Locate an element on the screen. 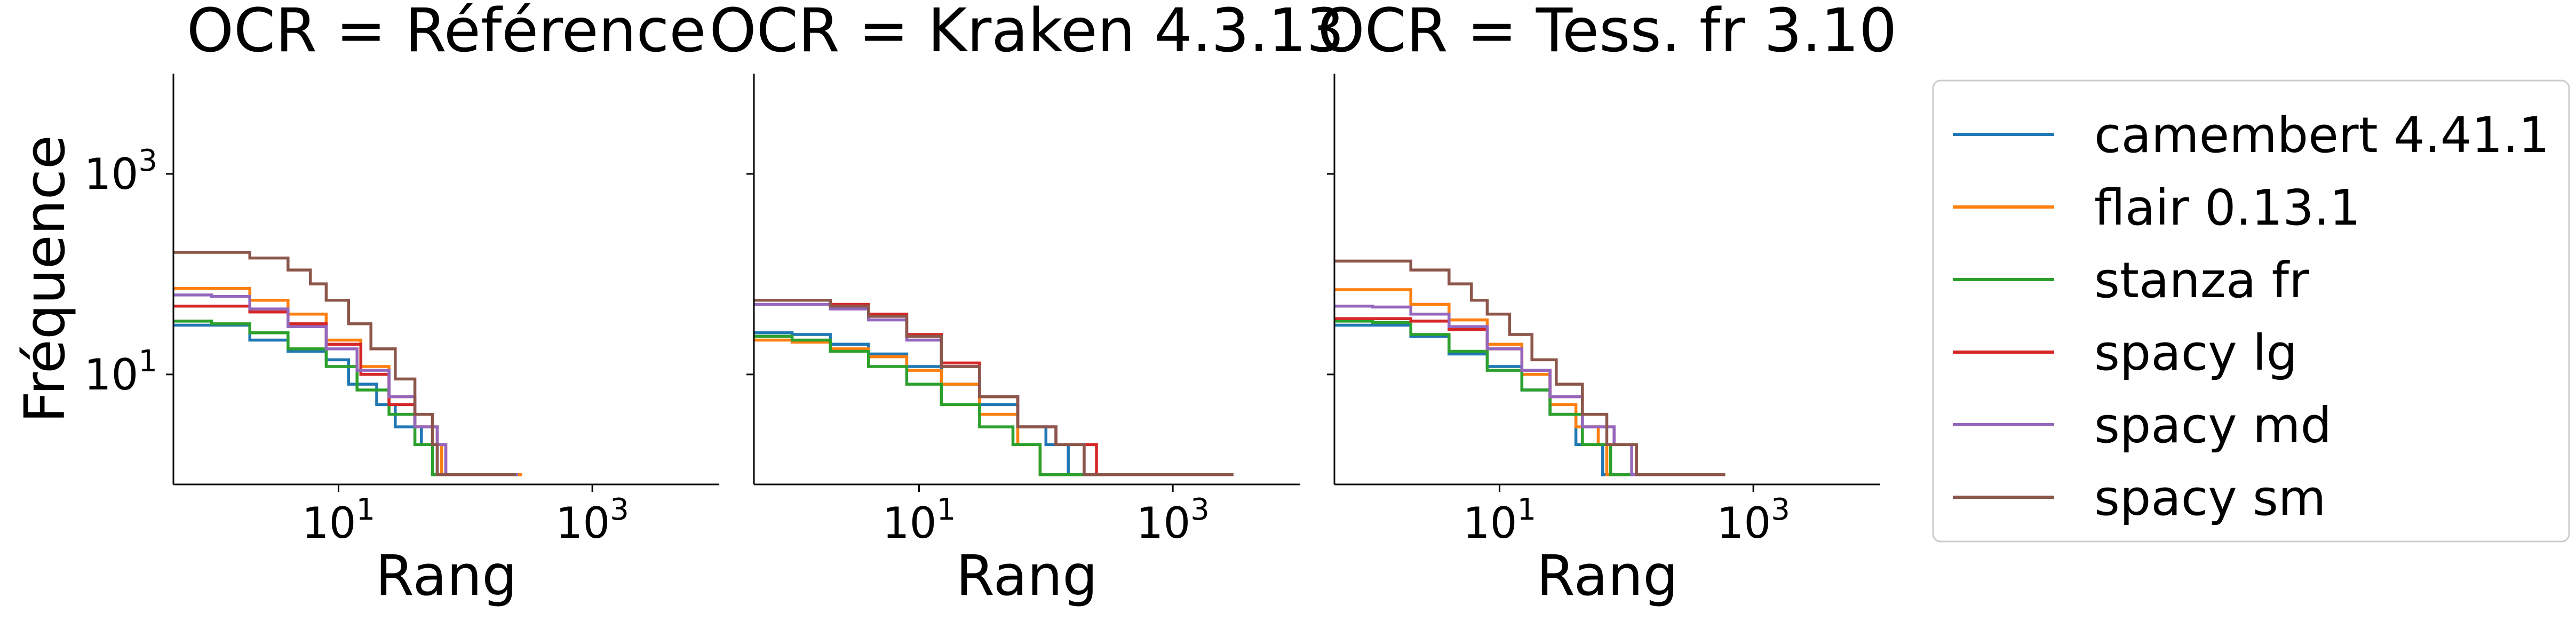 Image resolution: width=2576 pixels, height=621 pixels. panel-2-series is located at coordinates (994, 387).